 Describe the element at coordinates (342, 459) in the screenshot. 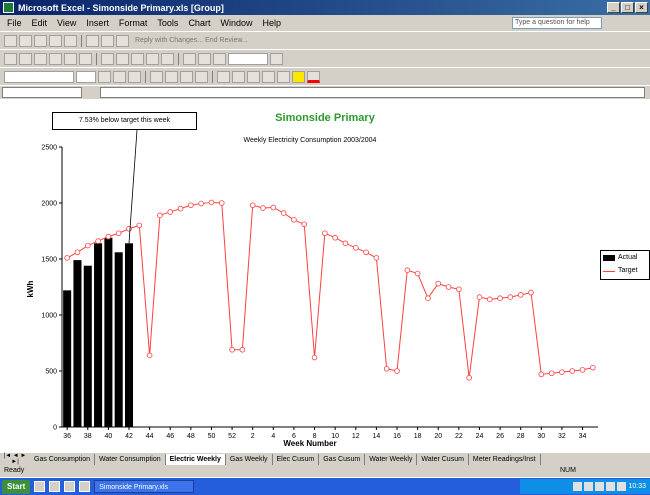

I see `tab-gas-cusum: Gas Cusum` at that location.